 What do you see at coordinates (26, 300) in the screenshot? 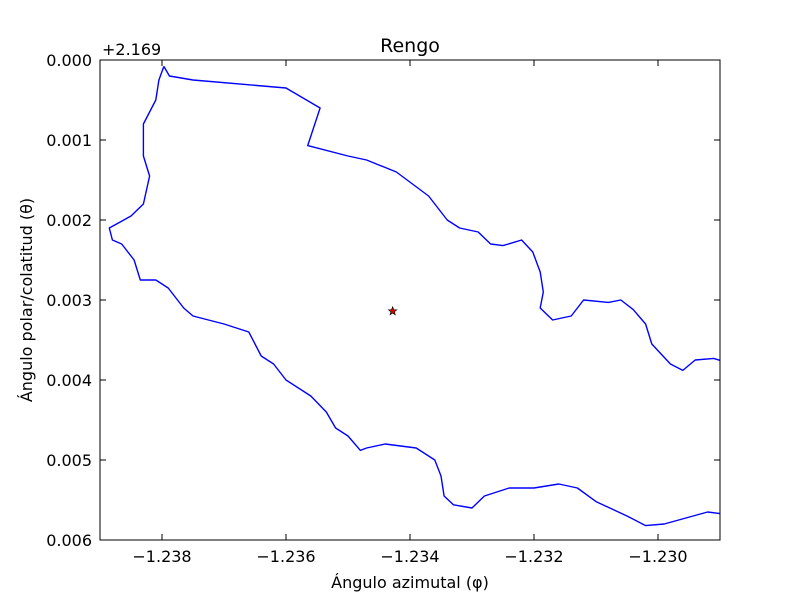
I see `y-axis-label: Ángulo polar/colatitud (θ)` at bounding box center [26, 300].